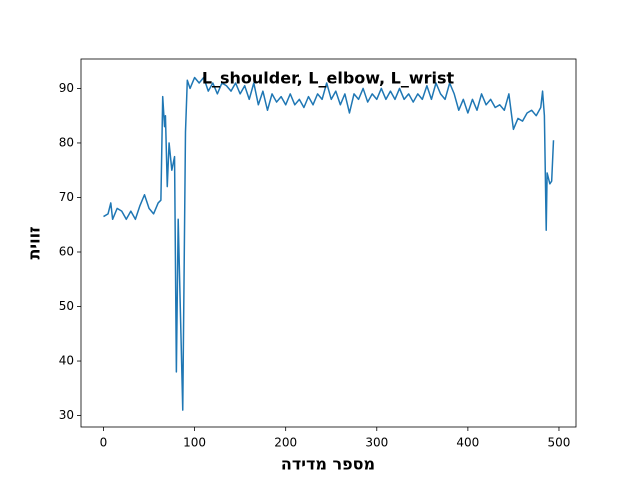 The width and height of the screenshot is (640, 484). I want to click on y-tick-label: 30, so click(66, 415).